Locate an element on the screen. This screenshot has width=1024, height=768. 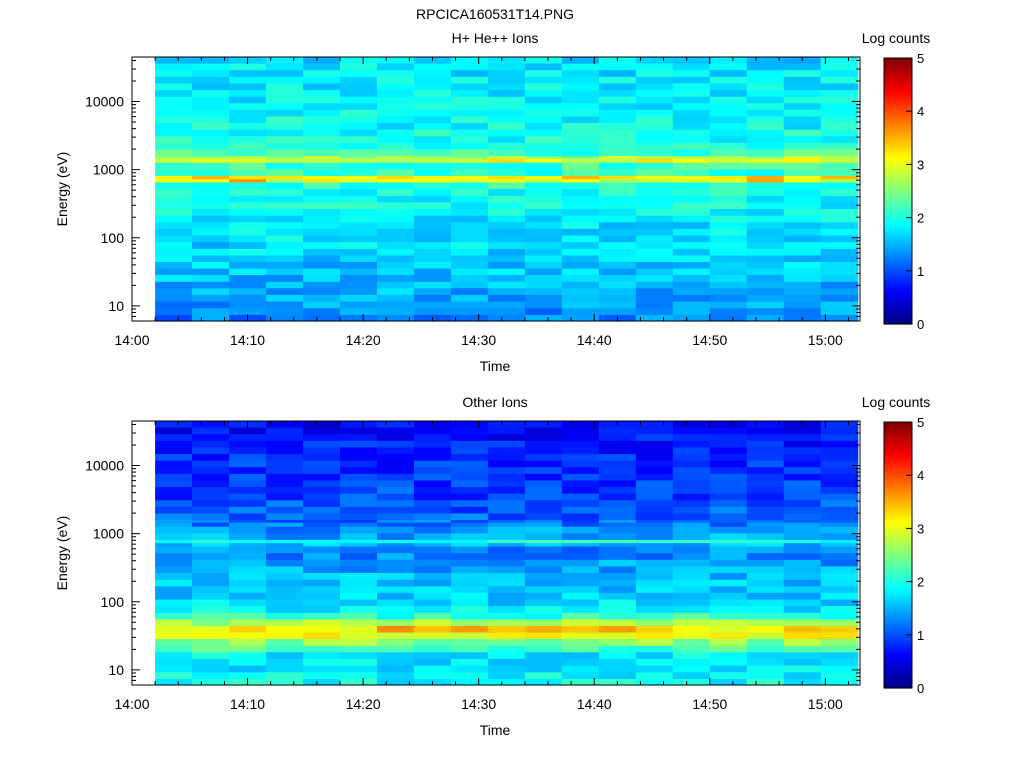
panel-title: Other Ions is located at coordinates (494, 402).